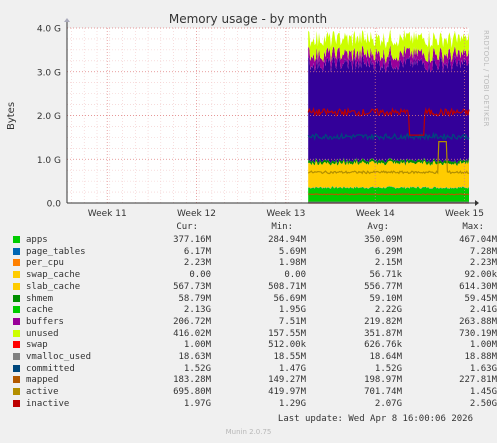  Describe the element at coordinates (473, 227) in the screenshot. I see `legend-header-max: Max:` at that location.